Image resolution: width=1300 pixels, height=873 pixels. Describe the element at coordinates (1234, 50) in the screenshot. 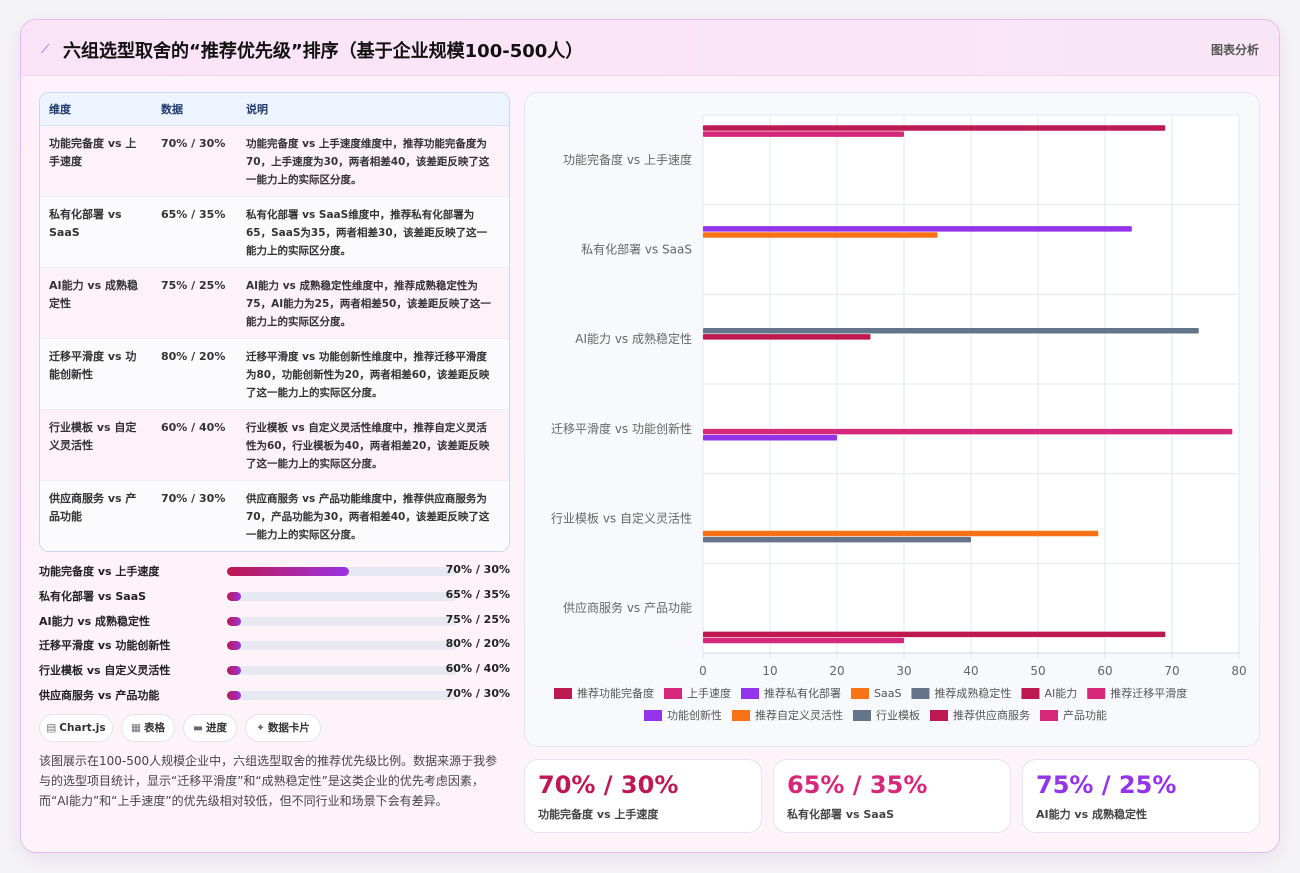

I see `chart-analysis-link: 图表分析` at that location.